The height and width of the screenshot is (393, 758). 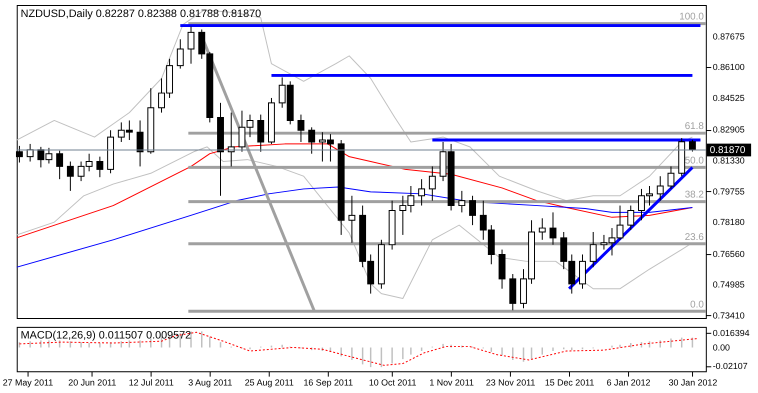 What do you see at coordinates (451, 382) in the screenshot?
I see `x-tick-label: 1 Nov 2011` at bounding box center [451, 382].